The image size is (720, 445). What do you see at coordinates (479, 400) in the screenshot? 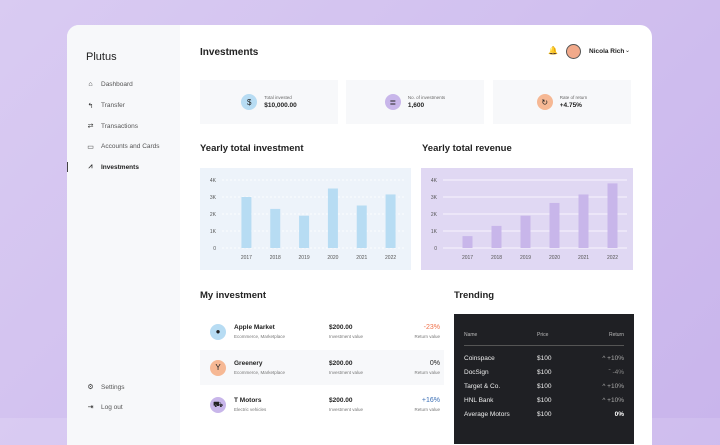
I see `stock-name: HNL Bank` at bounding box center [479, 400].